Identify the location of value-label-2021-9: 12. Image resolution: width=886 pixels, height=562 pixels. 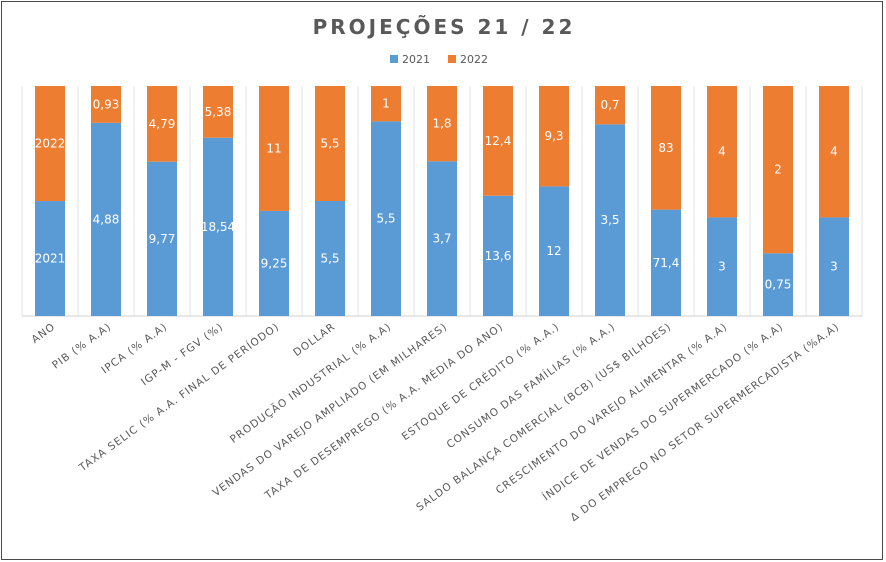
(553, 251).